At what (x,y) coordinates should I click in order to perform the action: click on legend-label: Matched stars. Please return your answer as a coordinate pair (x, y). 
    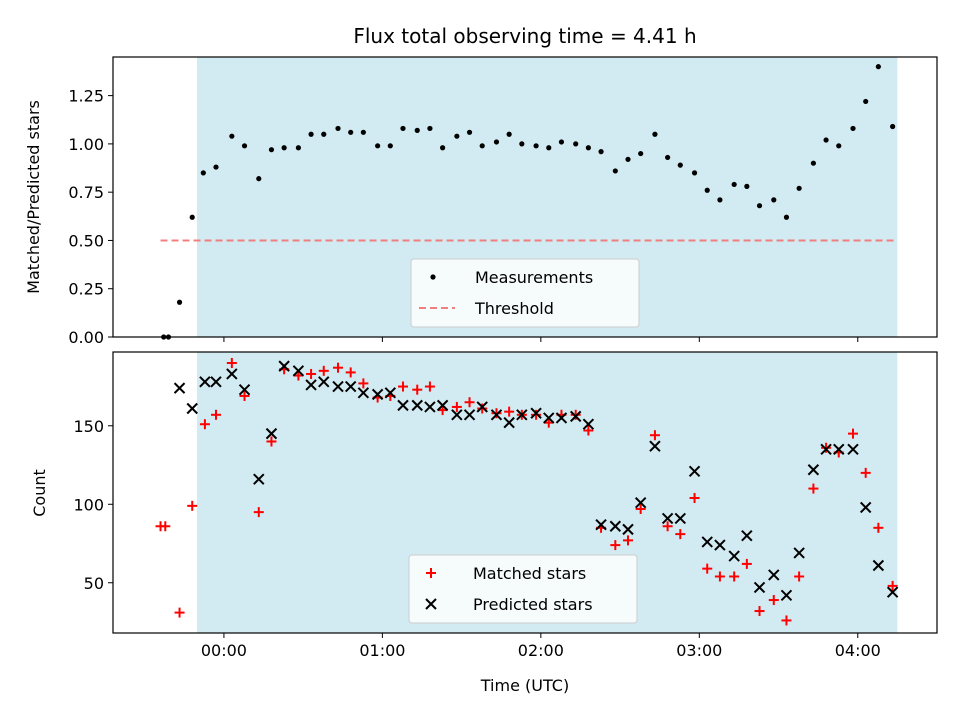
    Looking at the image, I should click on (529, 573).